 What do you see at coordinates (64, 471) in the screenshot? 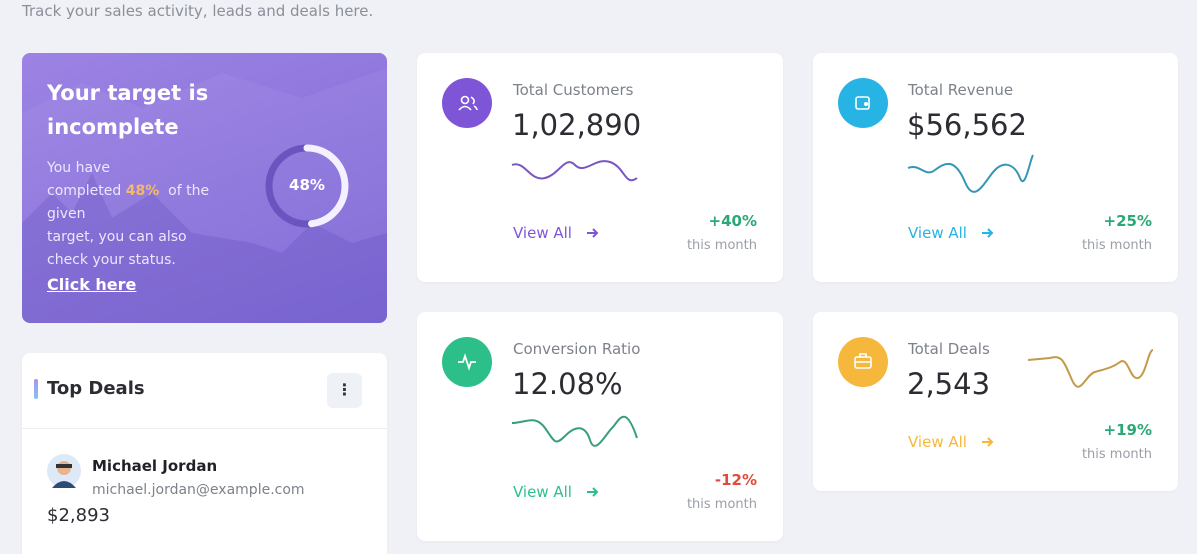
I see `avatar` at bounding box center [64, 471].